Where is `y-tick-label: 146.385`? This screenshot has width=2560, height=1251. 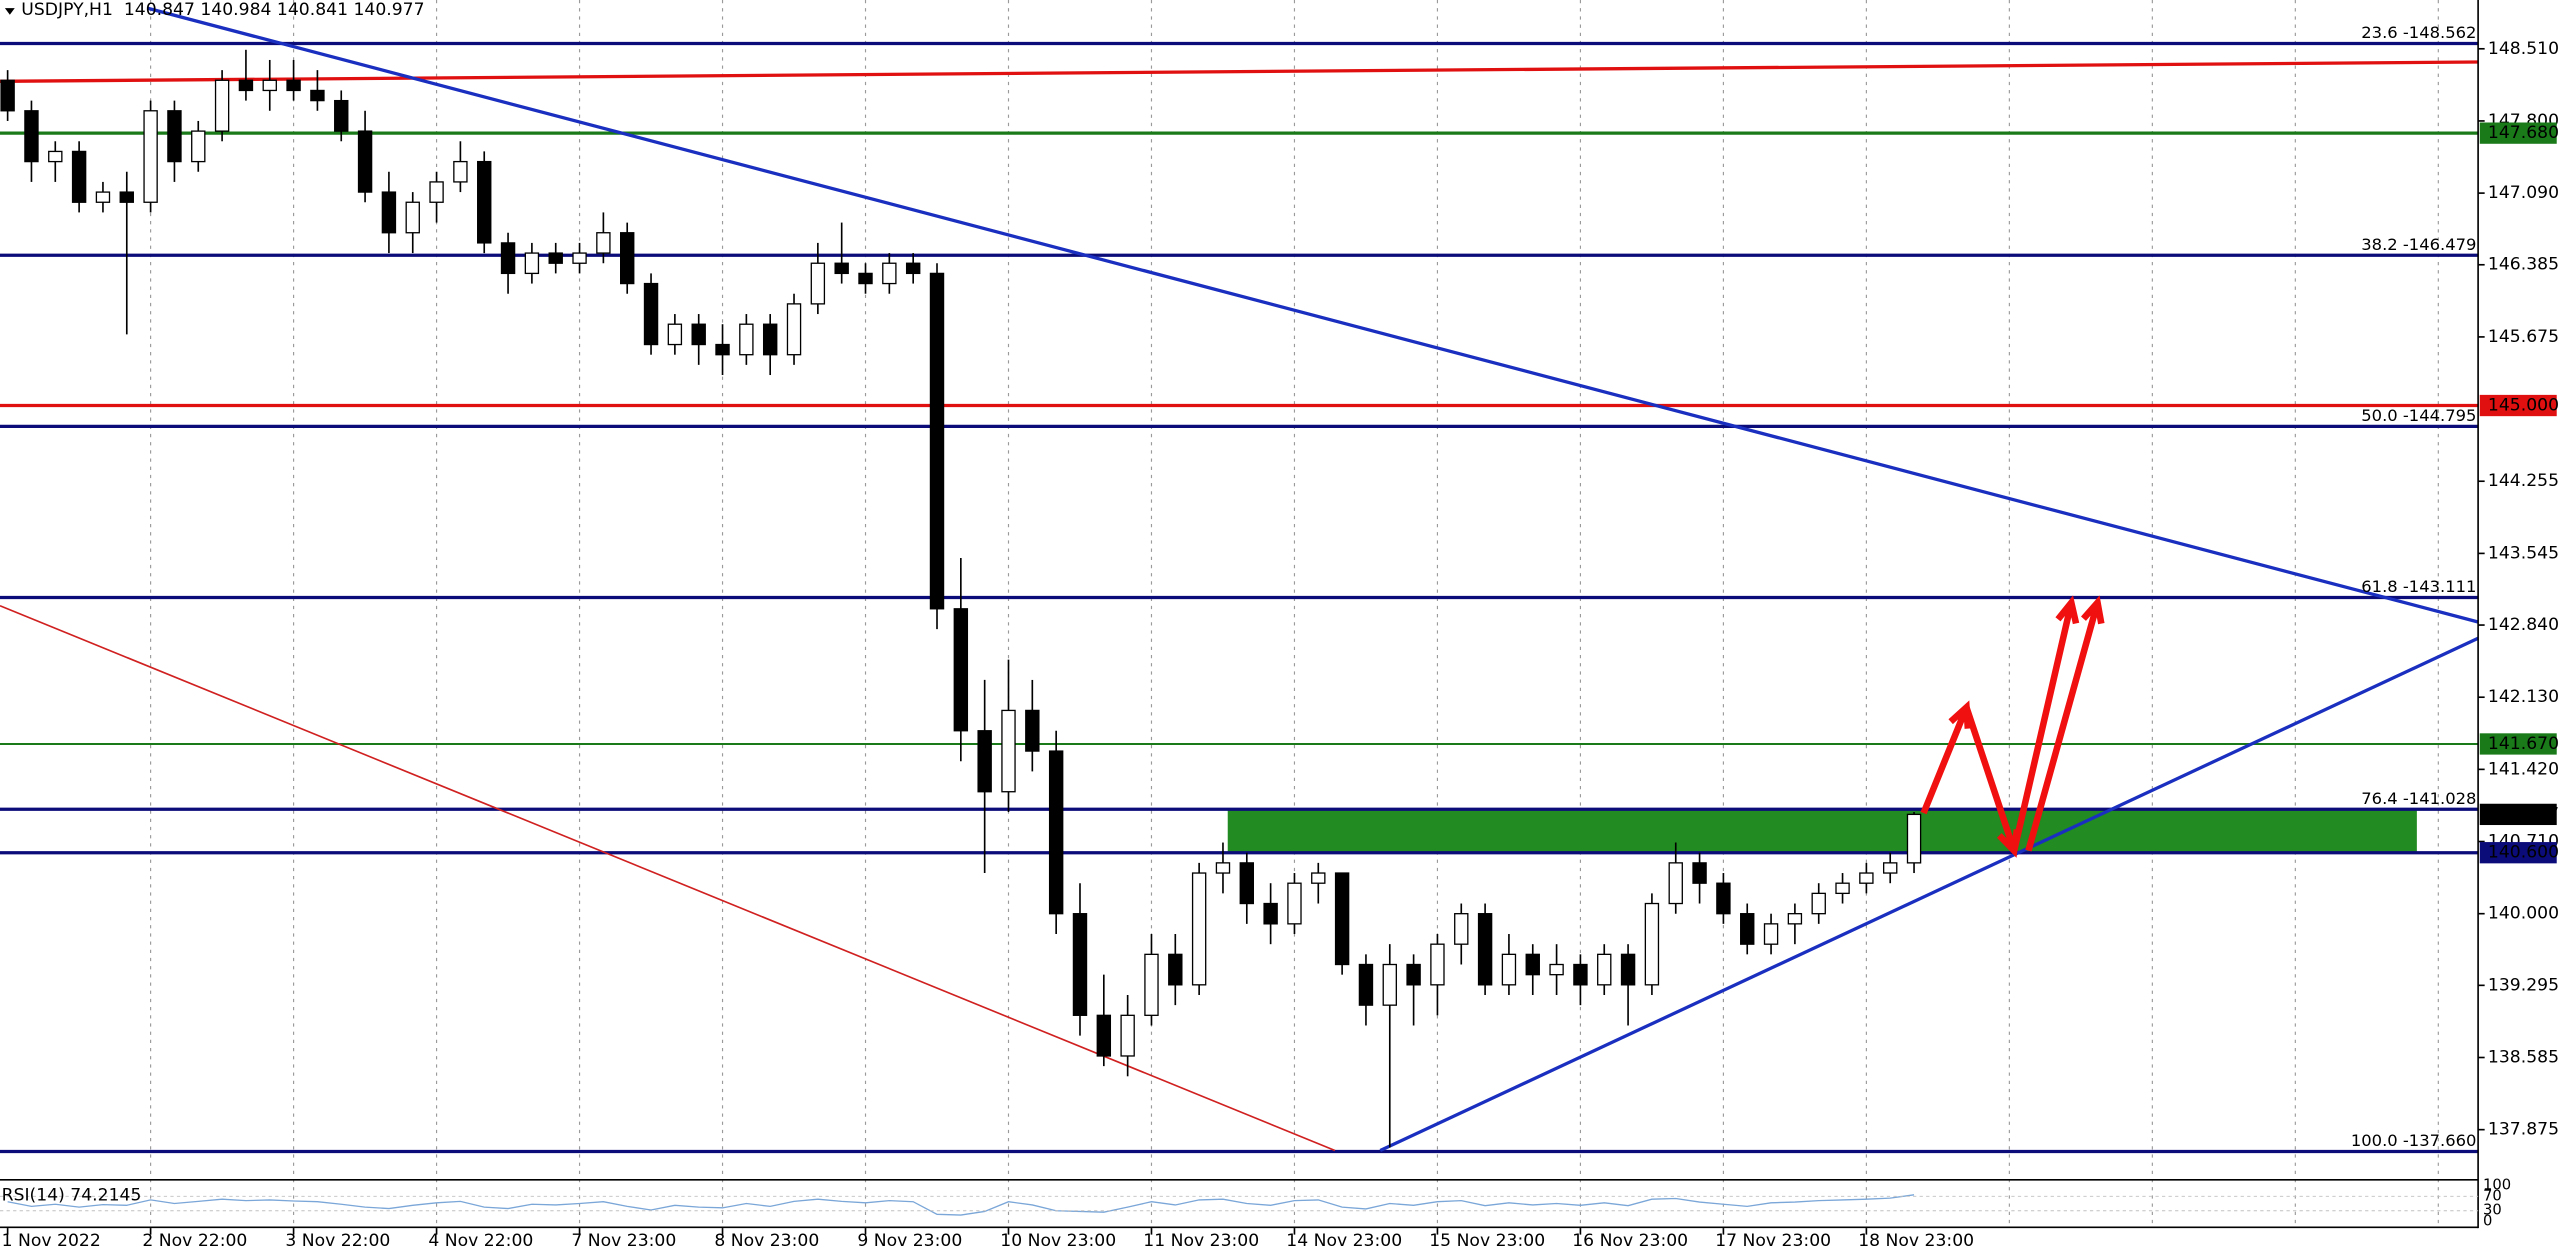
y-tick-label: 146.385 is located at coordinates (2523, 265).